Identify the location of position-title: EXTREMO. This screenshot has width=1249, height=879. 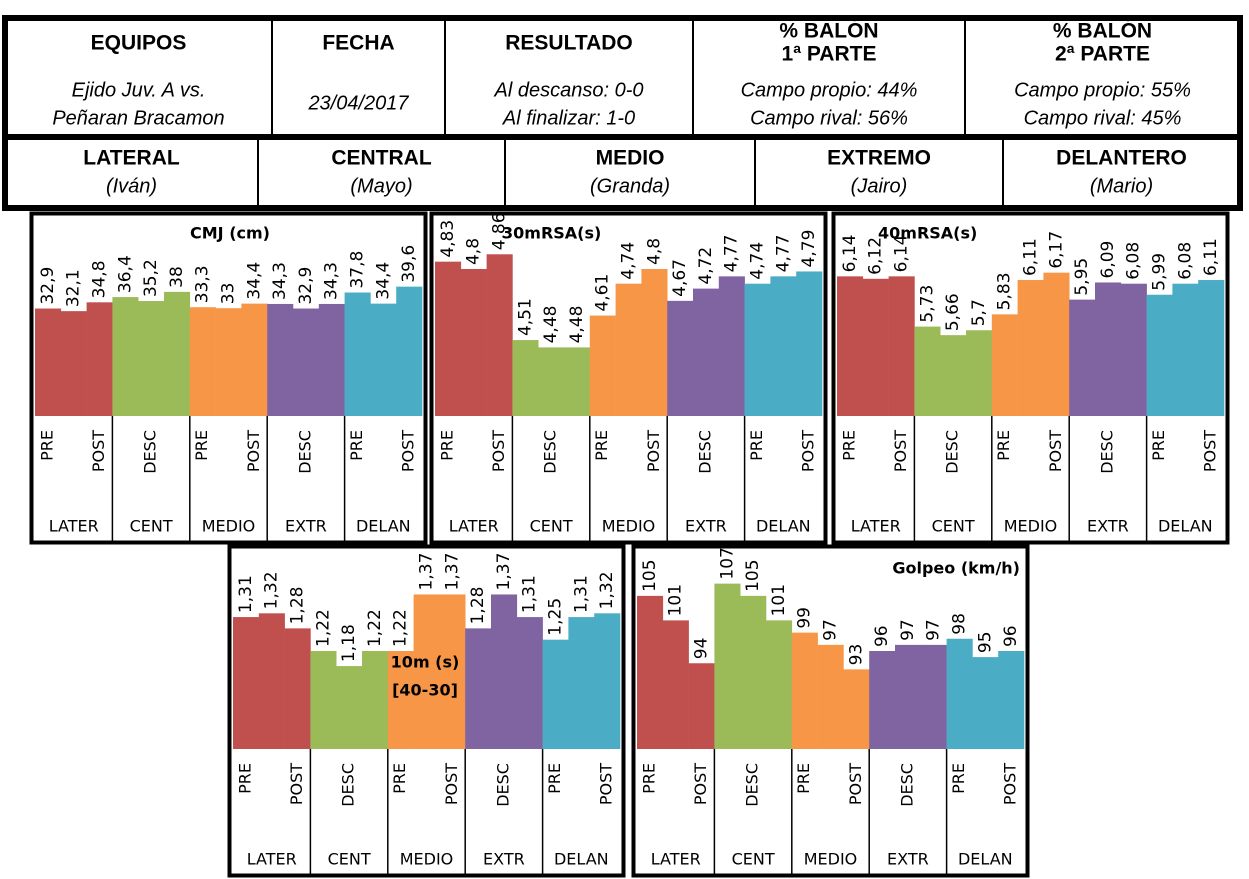
(879, 158).